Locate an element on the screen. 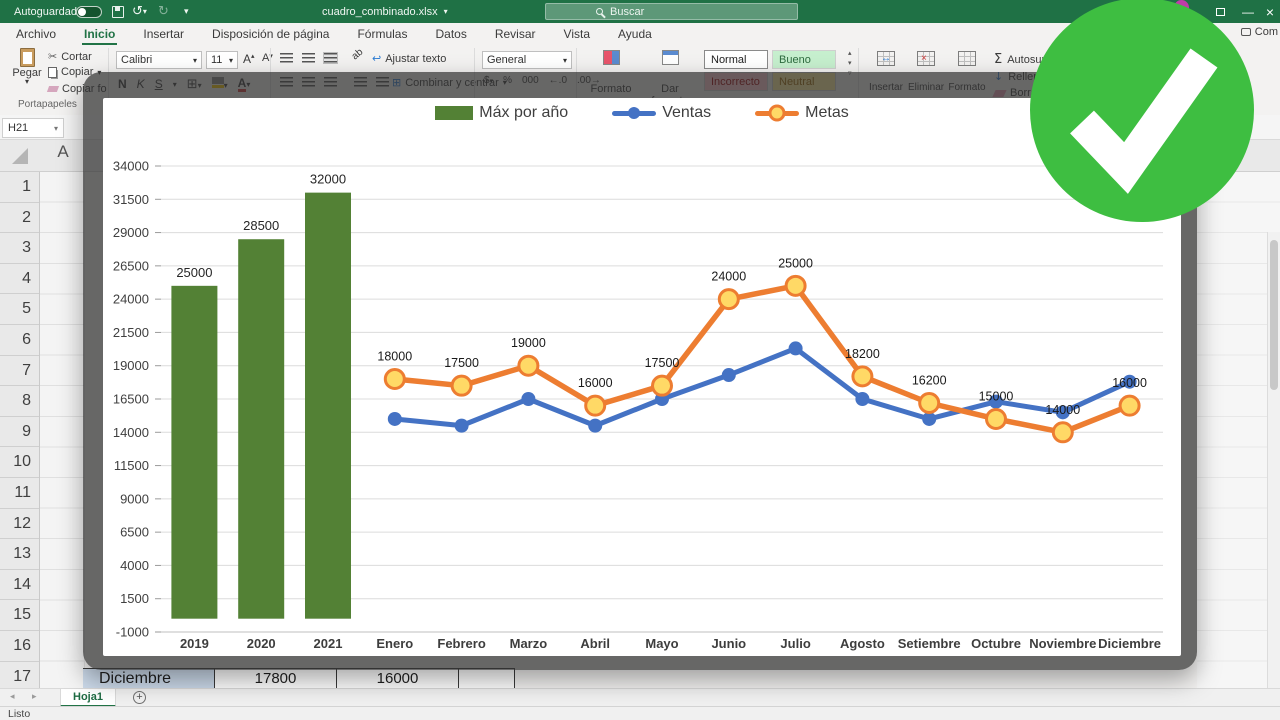  align-bottom-icon is located at coordinates (330, 58).